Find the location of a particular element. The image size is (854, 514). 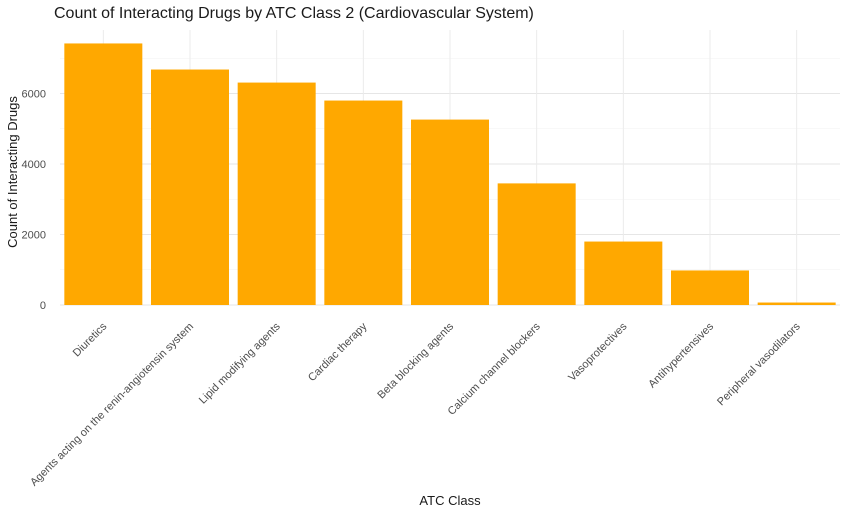

y-tick-label: 6000 is located at coordinates (34, 95).